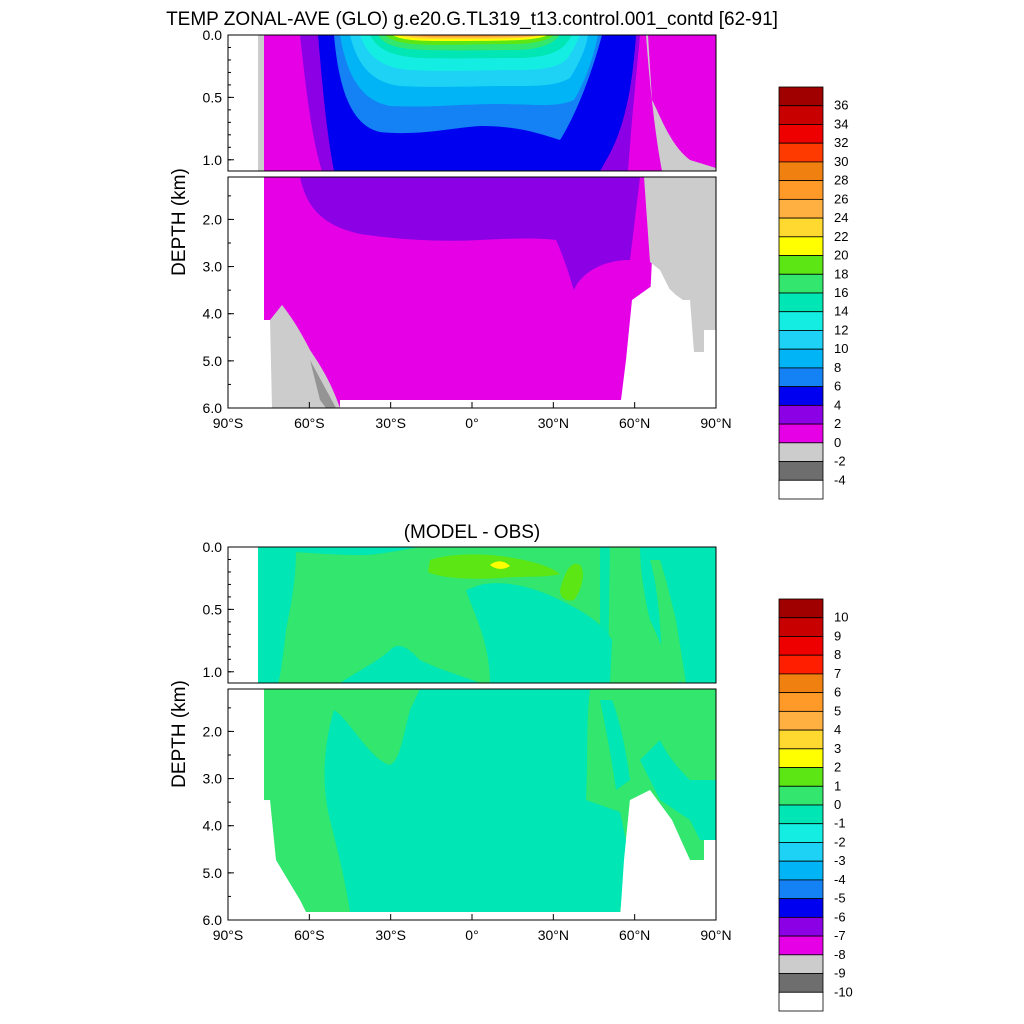 The height and width of the screenshot is (1024, 1024). I want to click on panel2-ylabel: DEPTH (km), so click(179, 734).